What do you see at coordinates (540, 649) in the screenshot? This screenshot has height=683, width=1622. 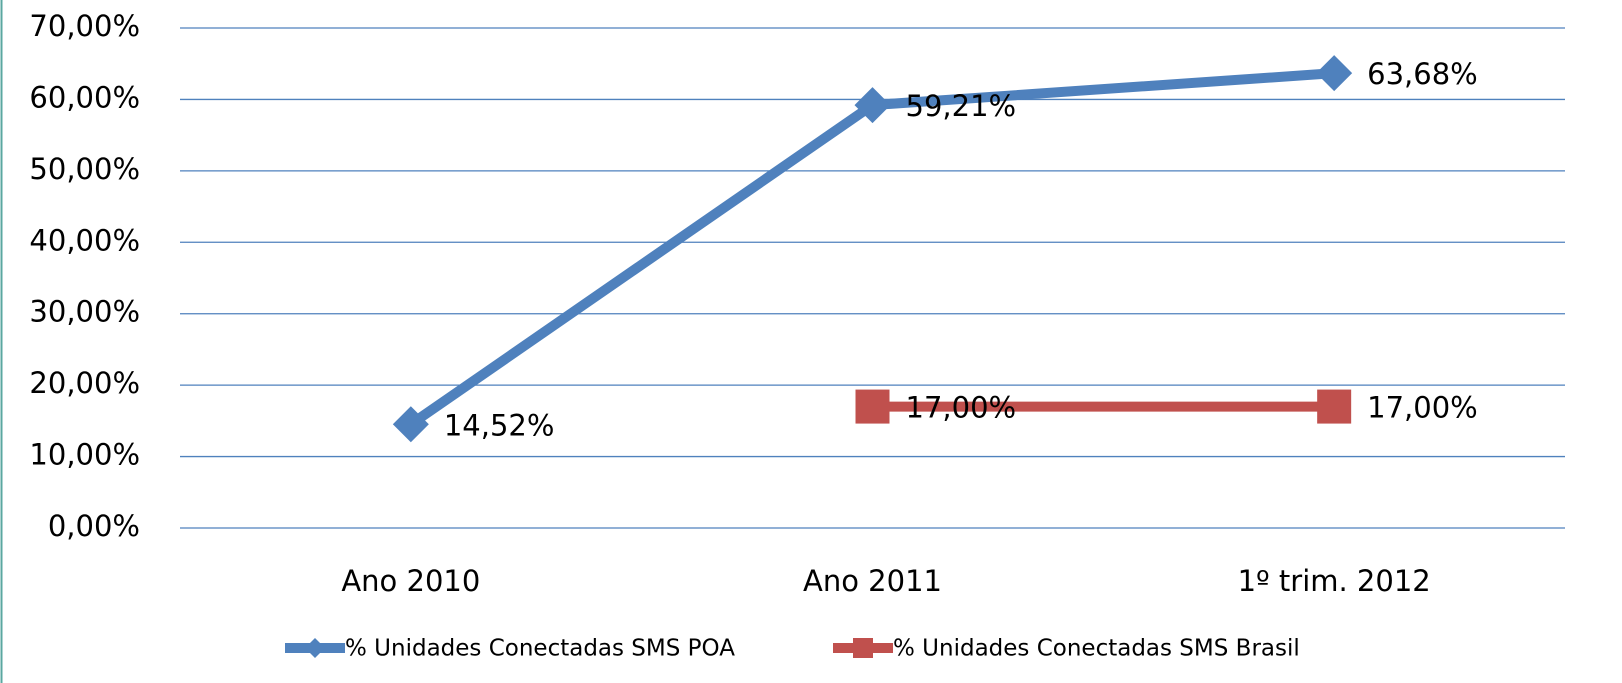 I see `legend-label: % Unidades Conectadas SMS POA` at bounding box center [540, 649].